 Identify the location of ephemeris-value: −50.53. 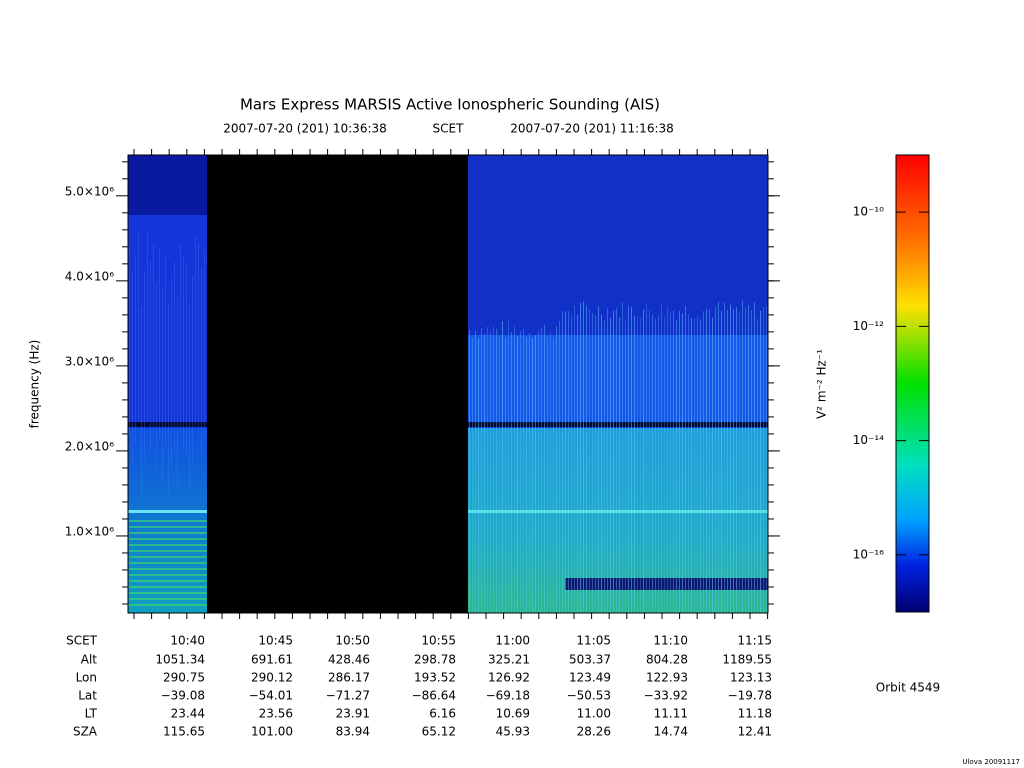
(589, 696).